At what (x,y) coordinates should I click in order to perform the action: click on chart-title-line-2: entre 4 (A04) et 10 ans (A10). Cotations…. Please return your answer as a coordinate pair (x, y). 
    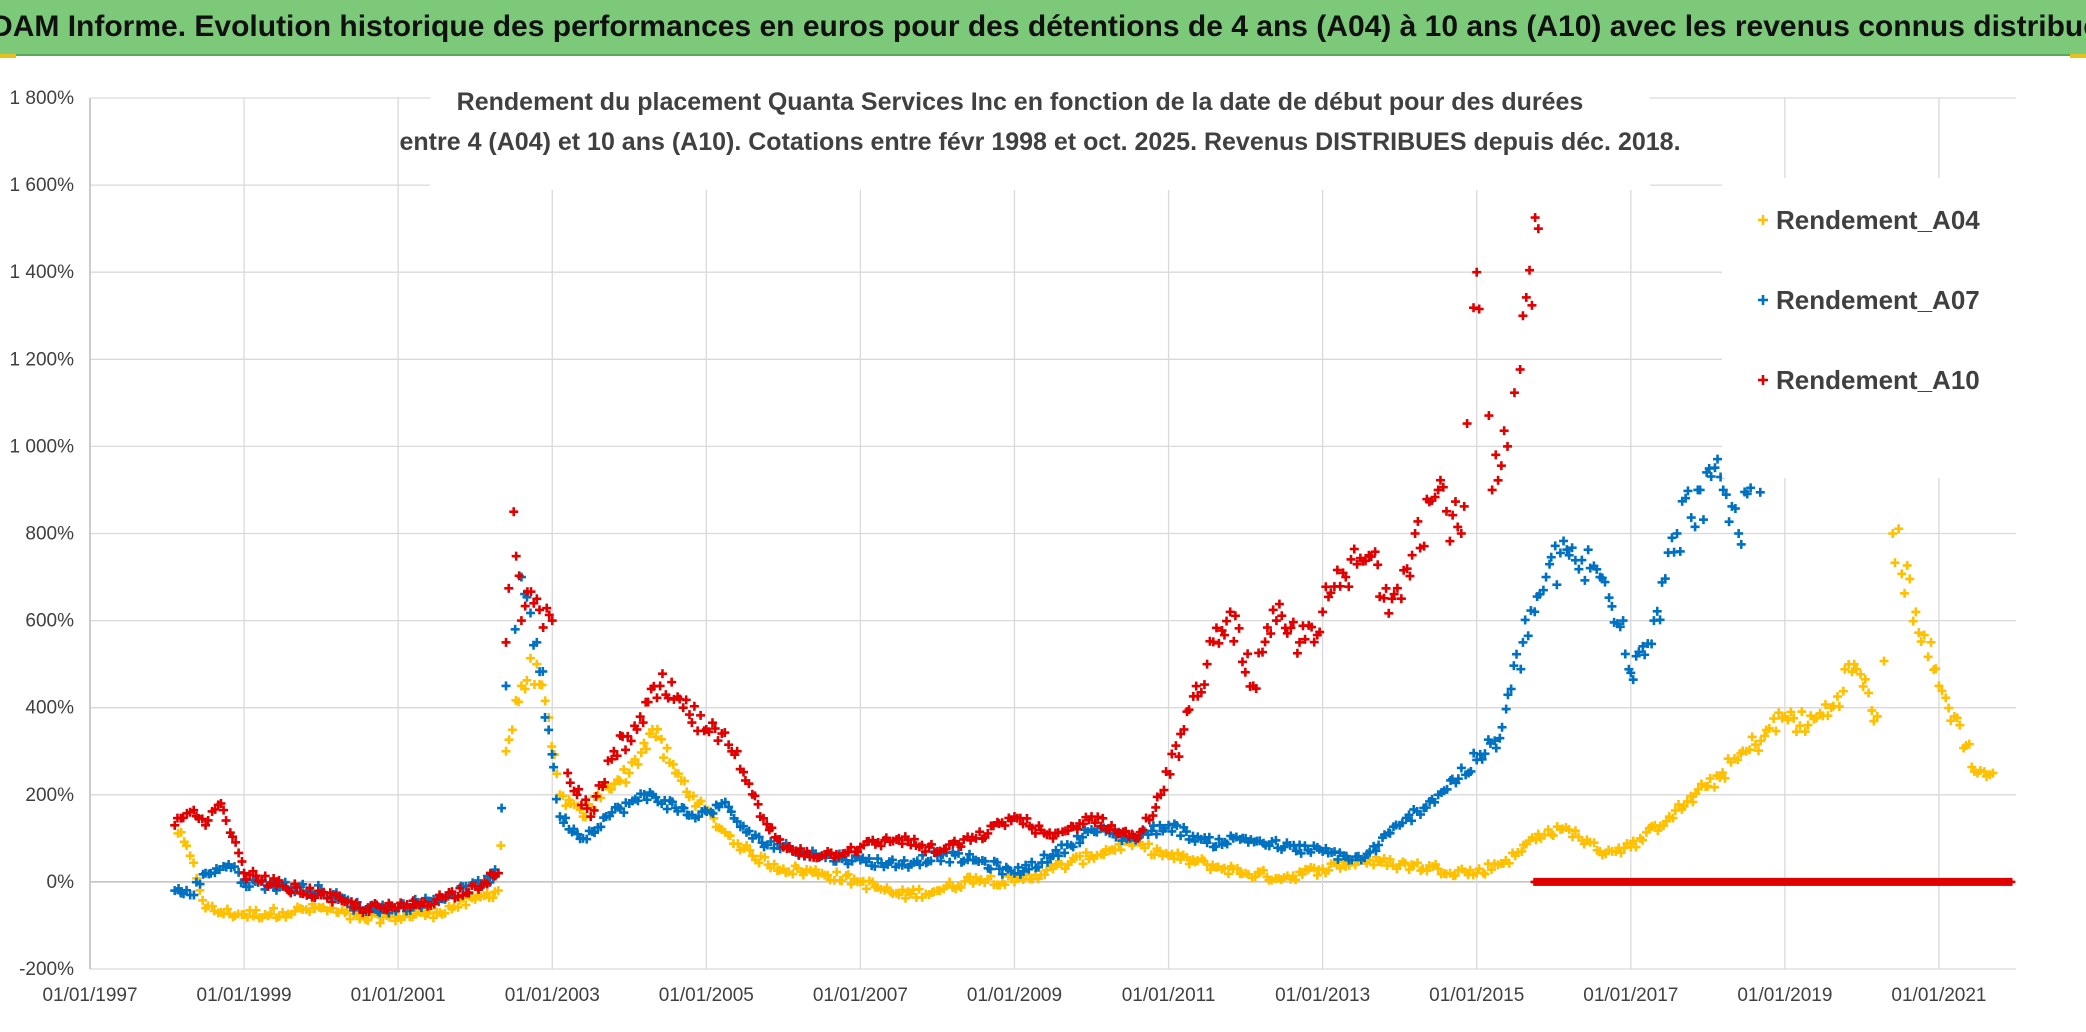
    Looking at the image, I should click on (1039, 142).